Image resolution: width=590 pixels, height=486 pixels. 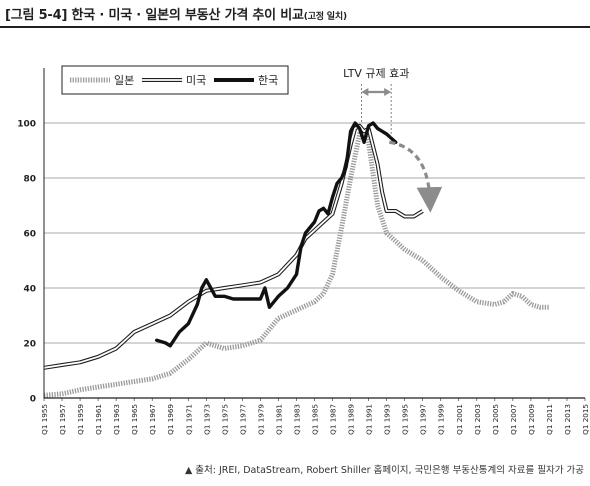 What do you see at coordinates (116, 419) in the screenshot?
I see `x-tick-label: Q1 1963` at bounding box center [116, 419].